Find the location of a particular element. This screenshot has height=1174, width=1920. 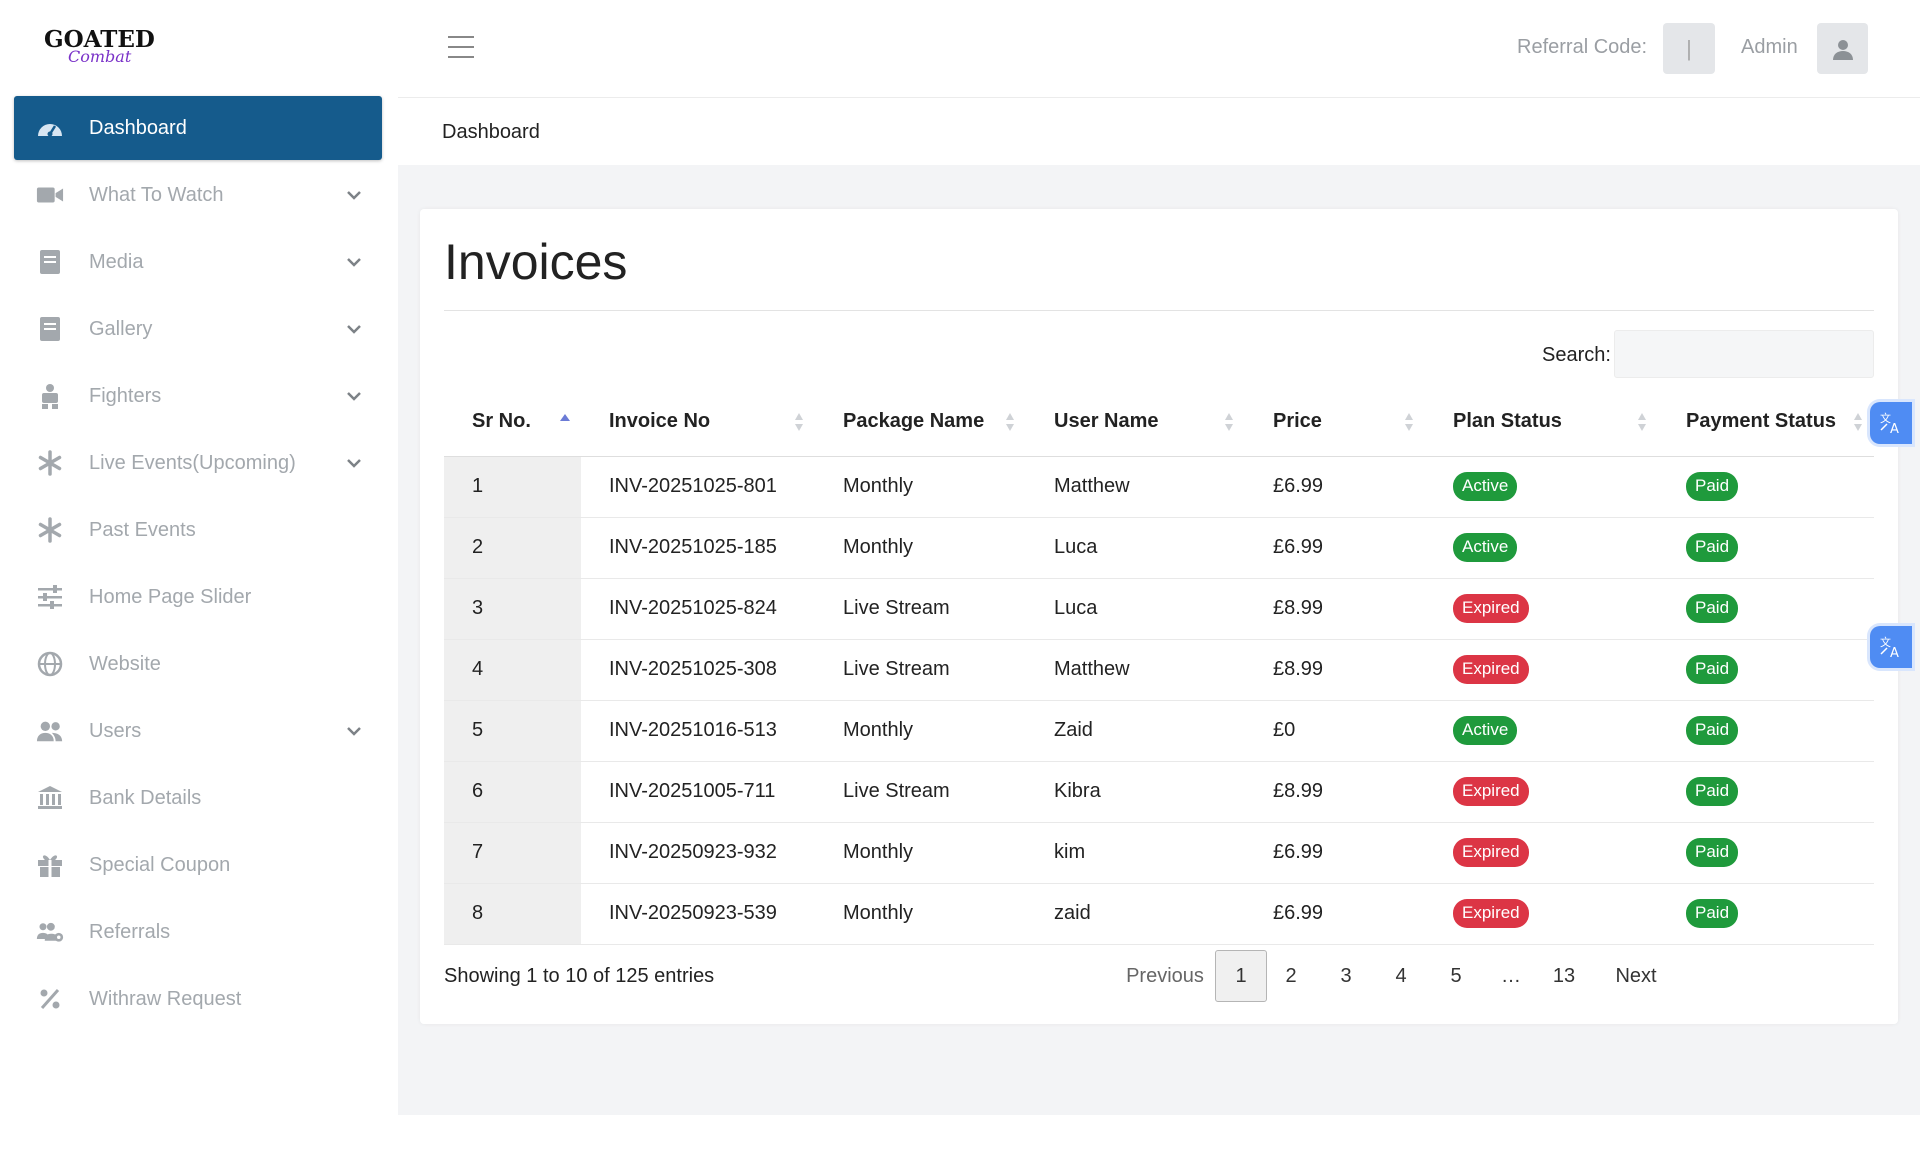

user-avatar-icon is located at coordinates (1842, 48).